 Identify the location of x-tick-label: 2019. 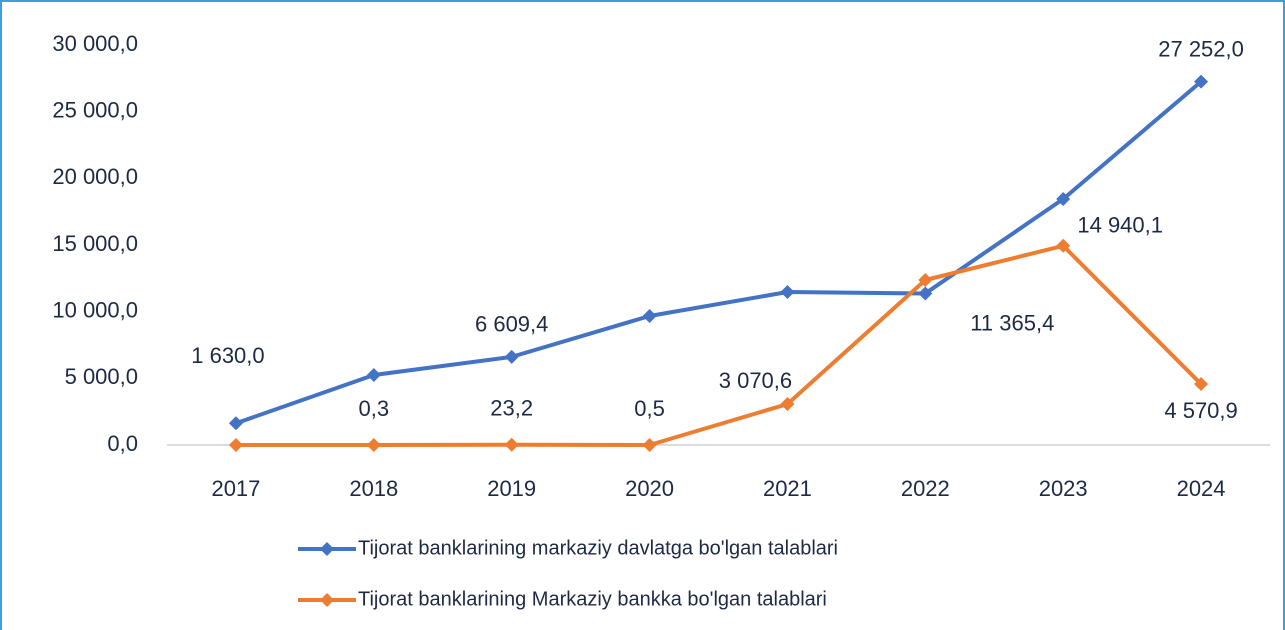
(511, 488).